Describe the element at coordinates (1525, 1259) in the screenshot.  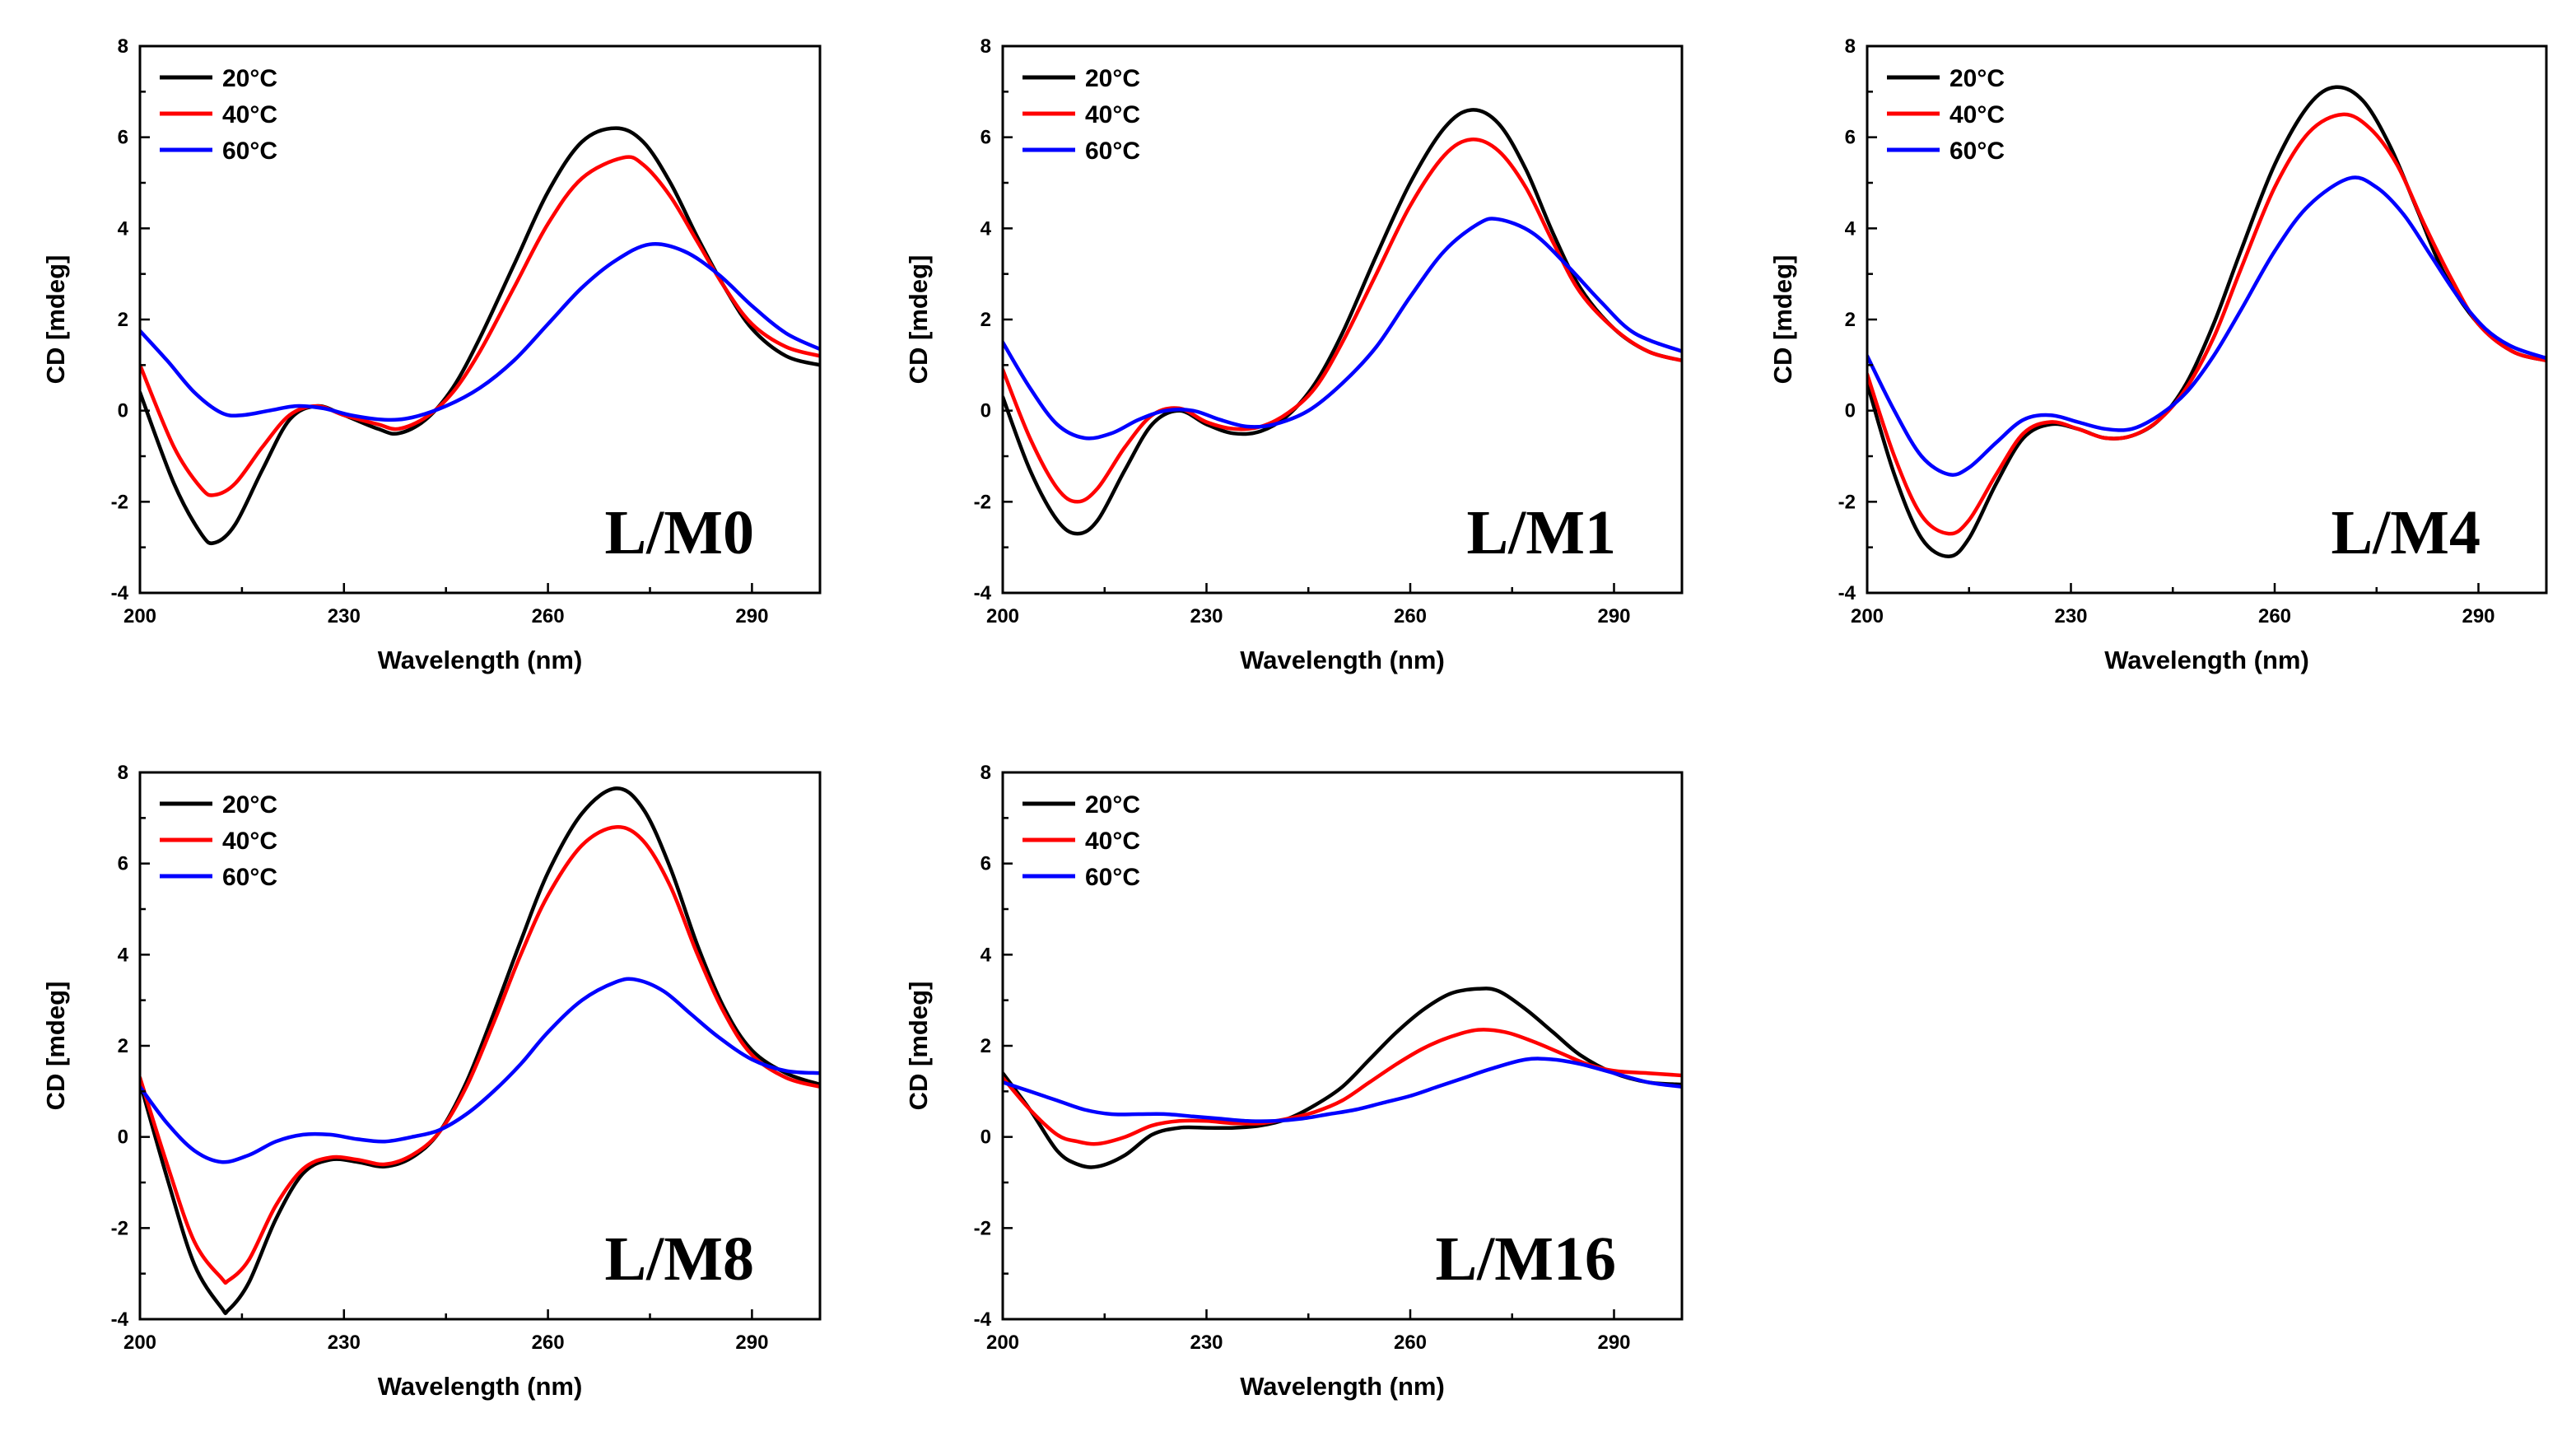
I see `panel-label: L/M16` at that location.